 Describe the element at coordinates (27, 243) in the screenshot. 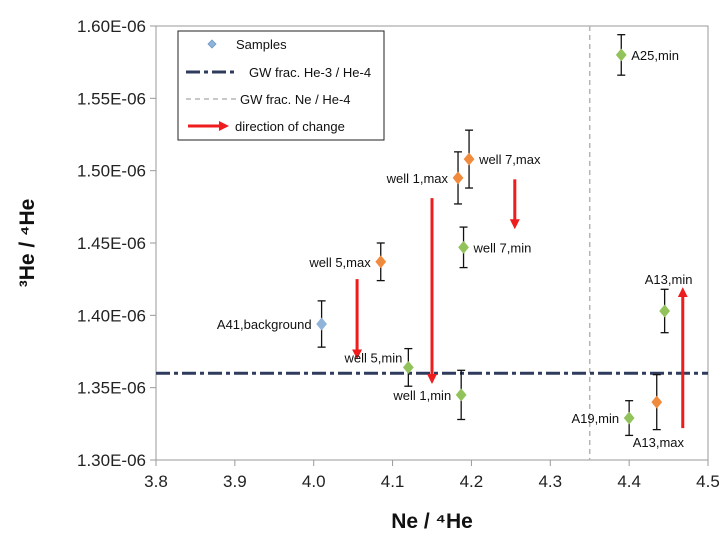

I see `y-axis-title: ³He / ⁴He` at that location.